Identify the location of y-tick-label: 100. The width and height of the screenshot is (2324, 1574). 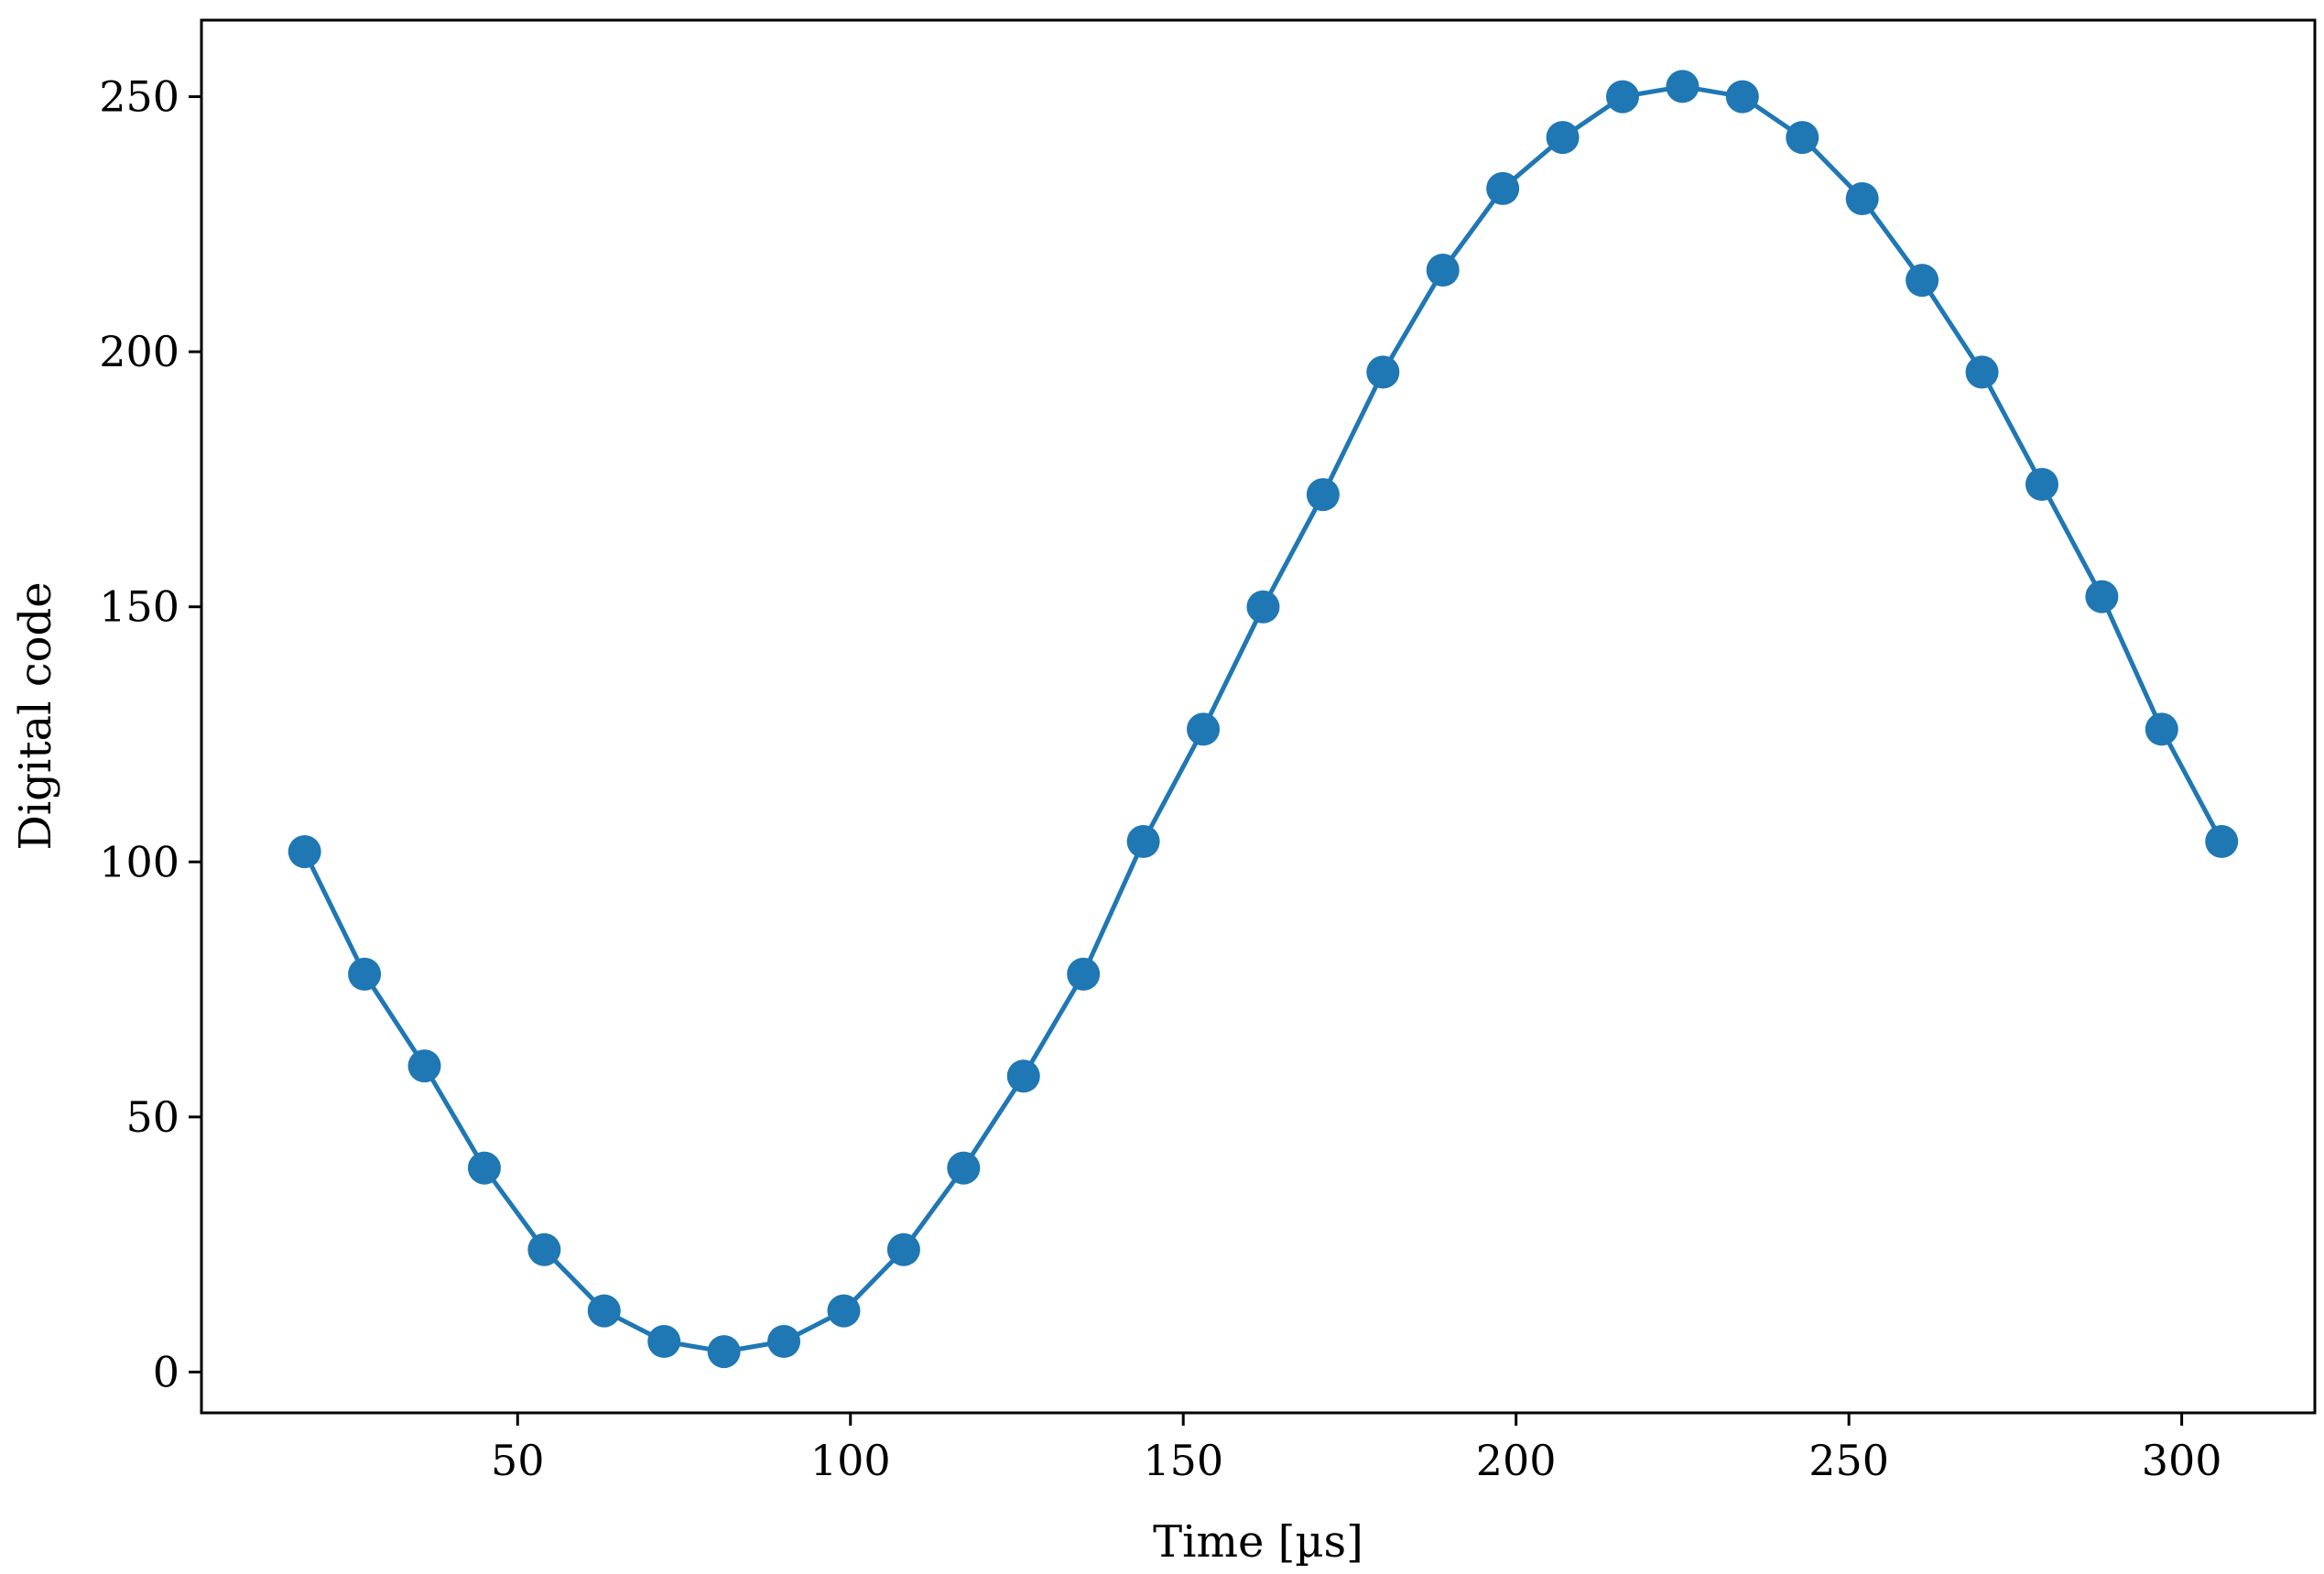
(139, 862).